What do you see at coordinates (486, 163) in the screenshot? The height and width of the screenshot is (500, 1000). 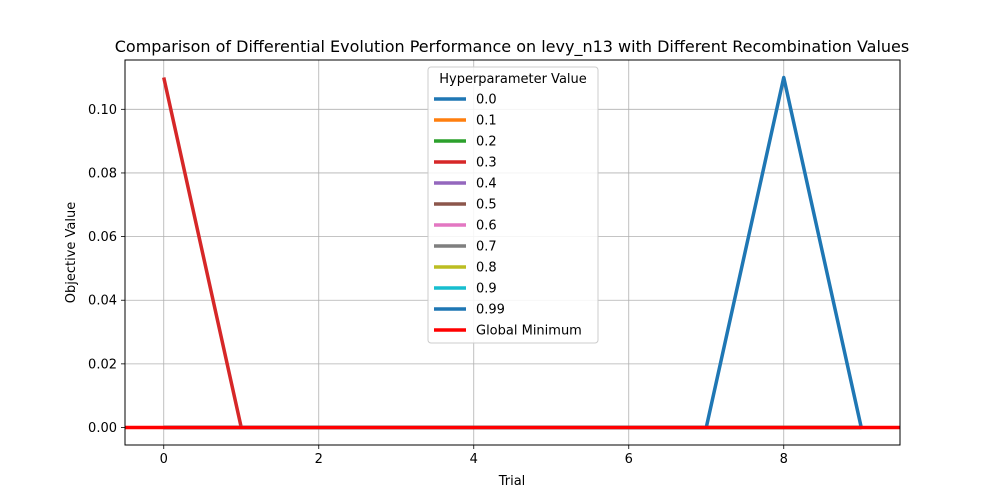 I see `legend-label: 0.3` at bounding box center [486, 163].